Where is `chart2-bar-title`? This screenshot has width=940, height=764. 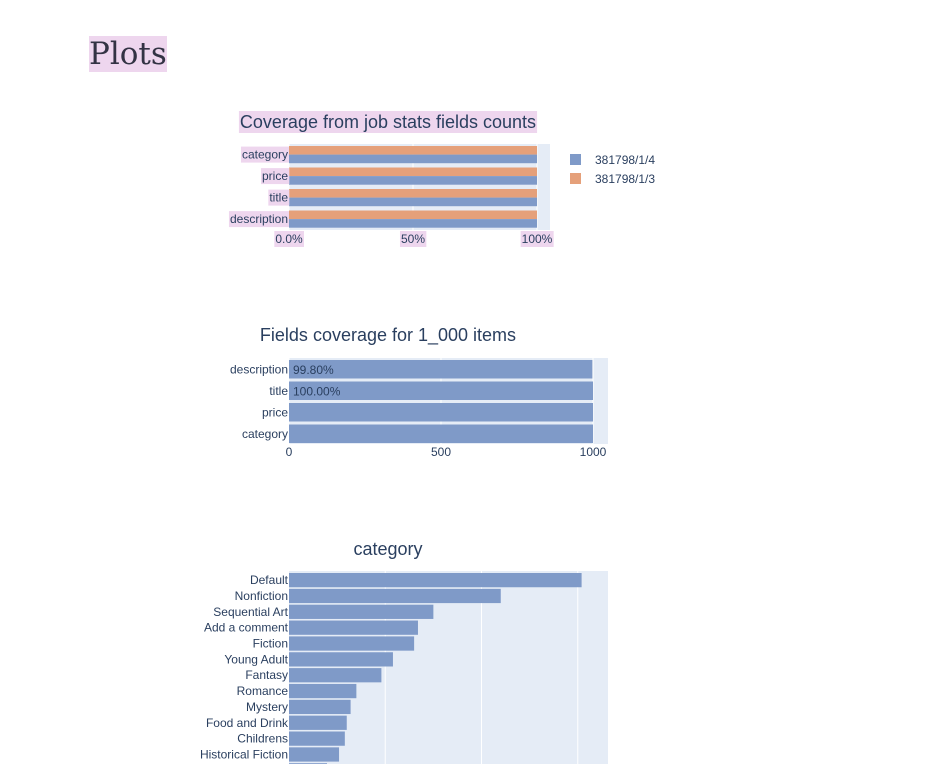 chart2-bar-title is located at coordinates (441, 390).